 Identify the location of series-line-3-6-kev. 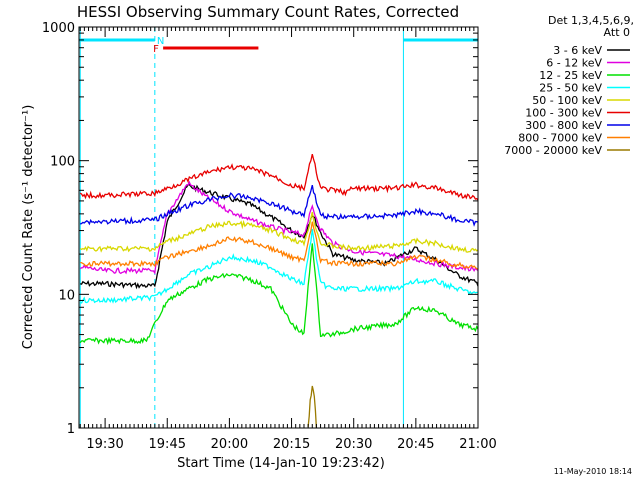
(279, 236).